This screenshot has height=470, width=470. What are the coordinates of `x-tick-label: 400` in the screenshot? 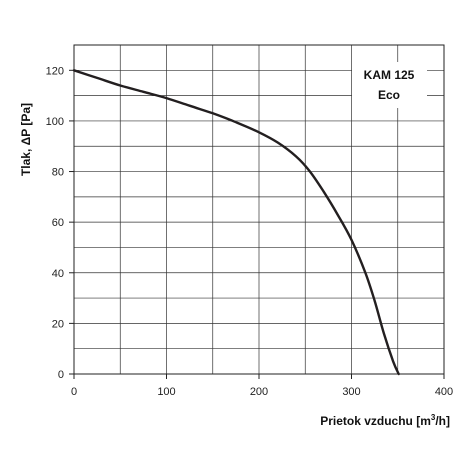 It's located at (444, 392).